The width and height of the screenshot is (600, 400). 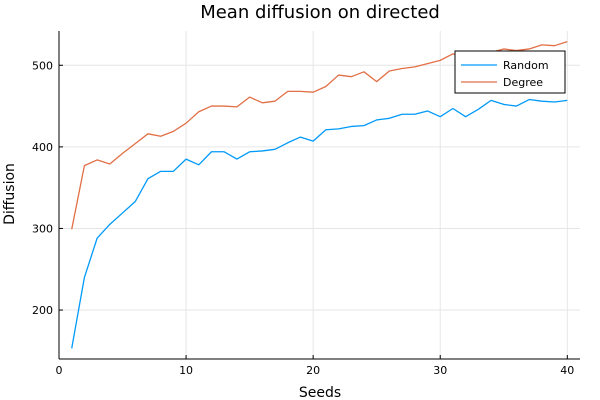 I want to click on y-tick-label: 300, so click(x=42, y=228).